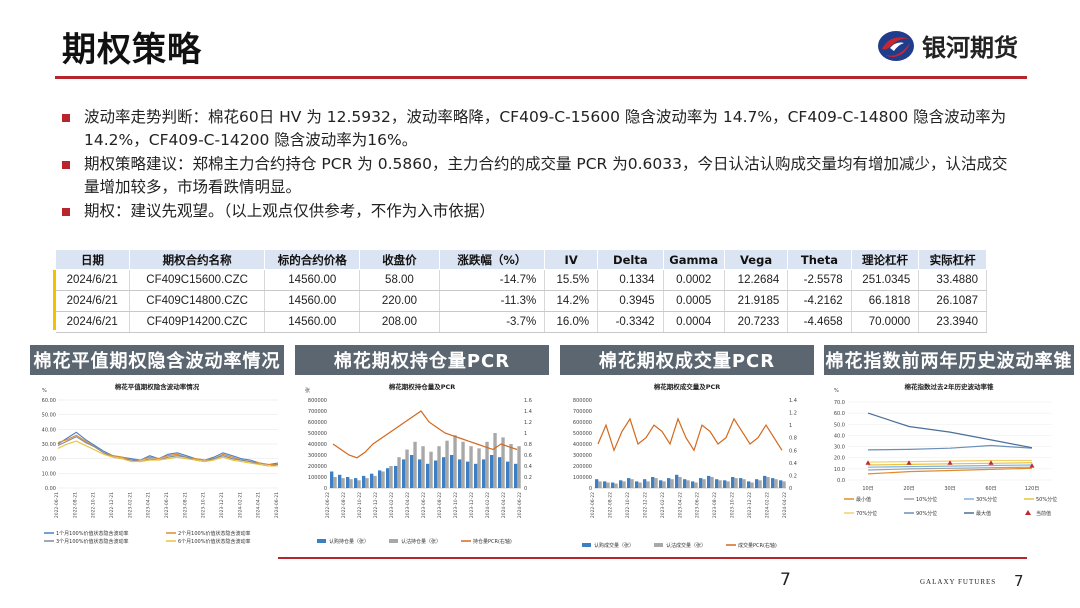 The width and height of the screenshot is (1080, 608). I want to click on table-cell: CF409C15600.CZC, so click(197, 280).